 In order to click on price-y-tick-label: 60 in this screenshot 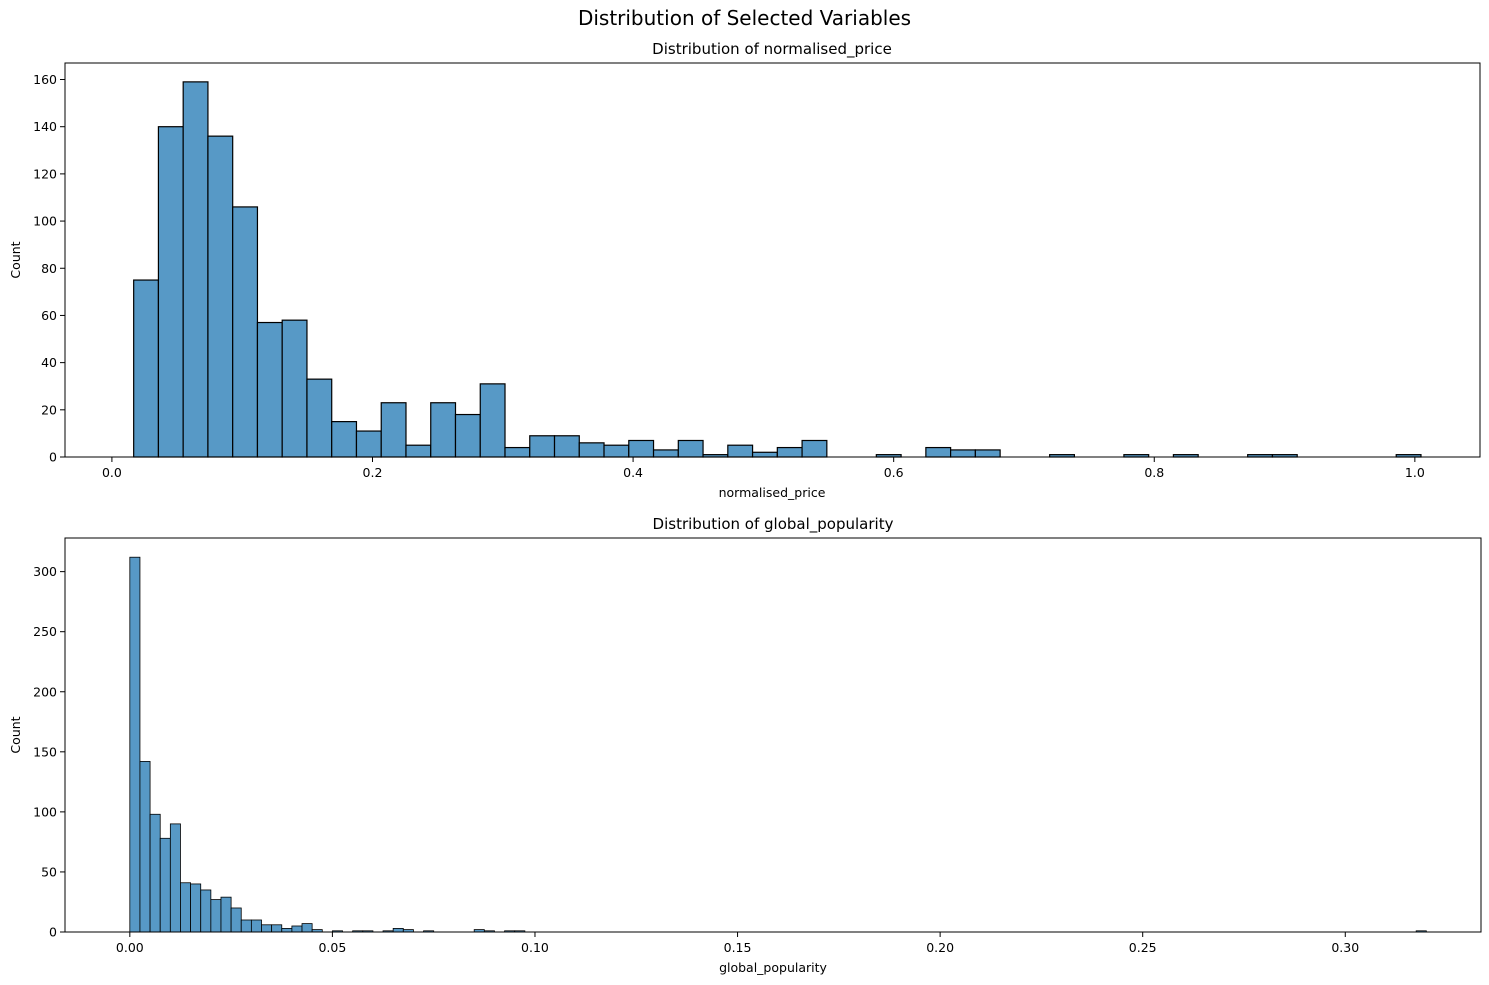, I will do `click(49, 315)`.